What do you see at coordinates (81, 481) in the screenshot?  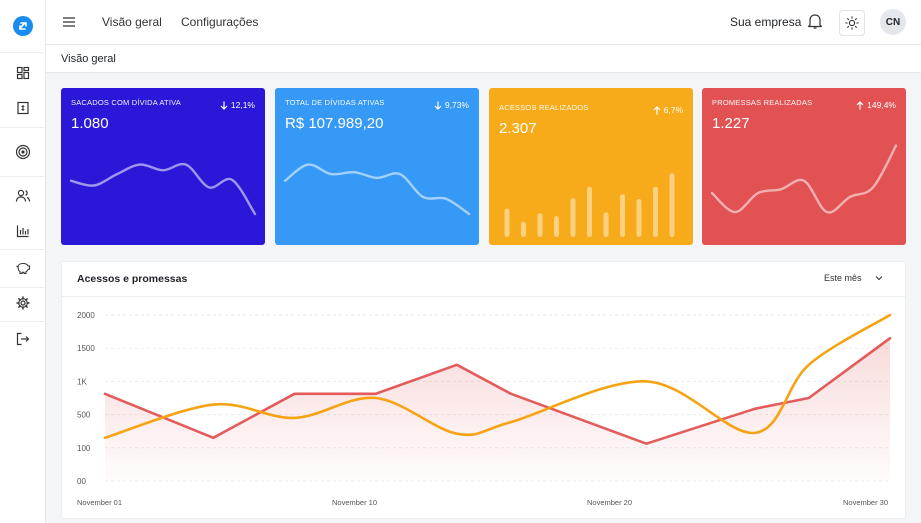 I see `y-tick-label: 00` at bounding box center [81, 481].